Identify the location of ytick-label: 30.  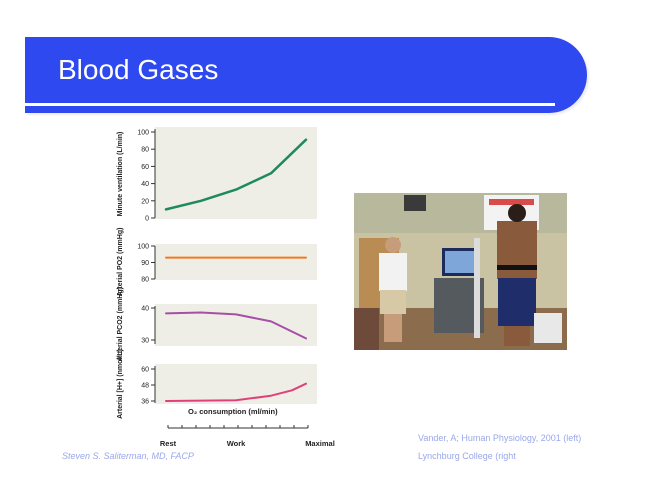
(145, 341).